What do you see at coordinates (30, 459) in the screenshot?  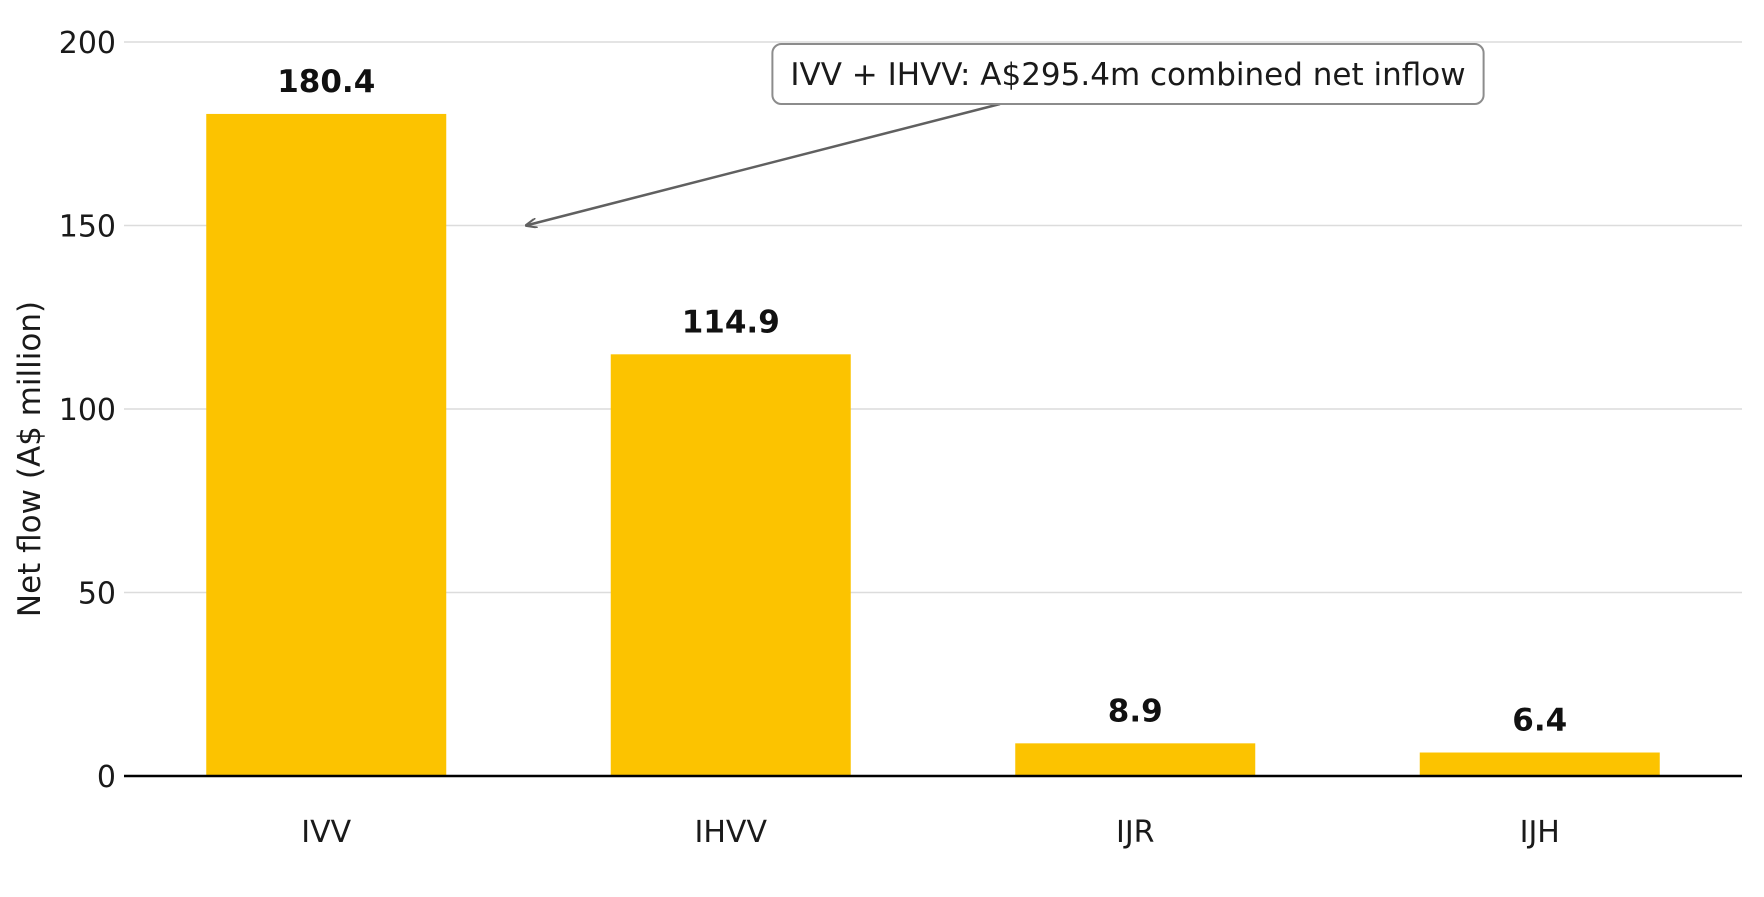 I see `y-axis-label: Net flow (A$ million)` at bounding box center [30, 459].